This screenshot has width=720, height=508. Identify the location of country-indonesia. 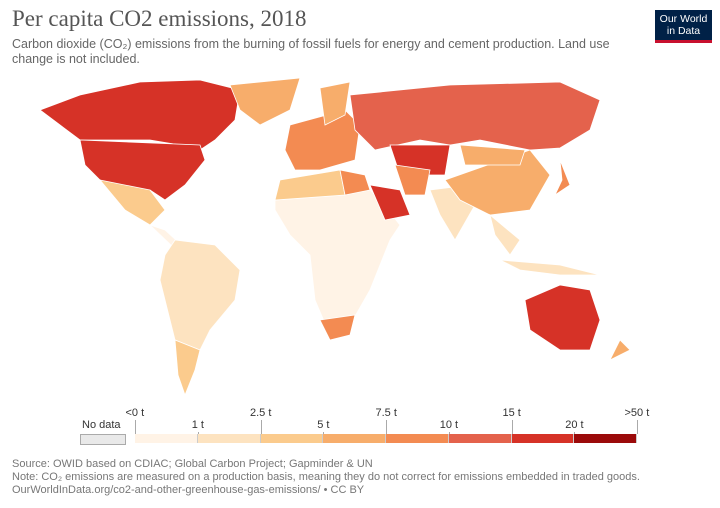
(550, 267).